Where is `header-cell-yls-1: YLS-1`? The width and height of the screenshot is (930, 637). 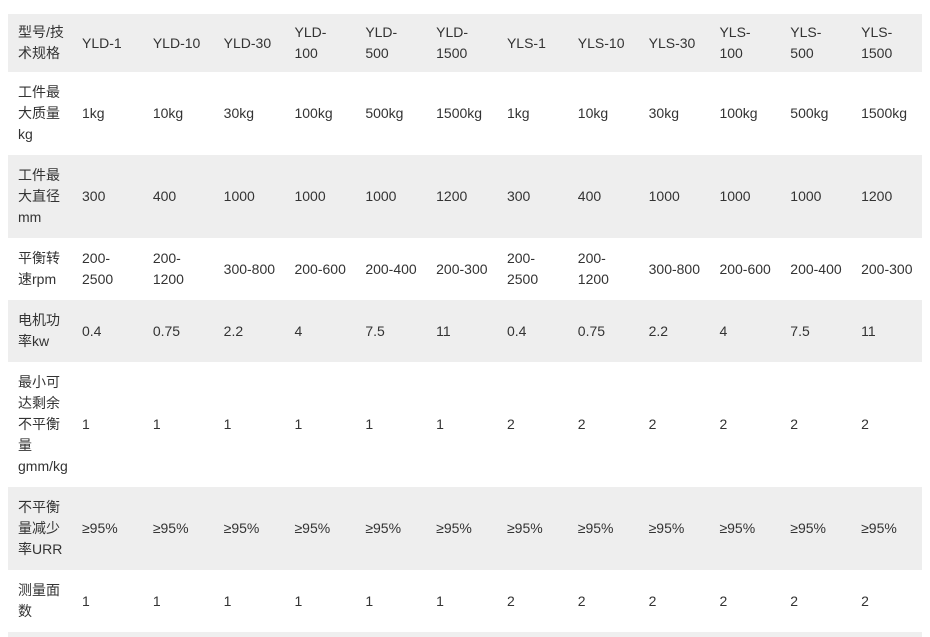 header-cell-yls-1: YLS-1 is located at coordinates (532, 43).